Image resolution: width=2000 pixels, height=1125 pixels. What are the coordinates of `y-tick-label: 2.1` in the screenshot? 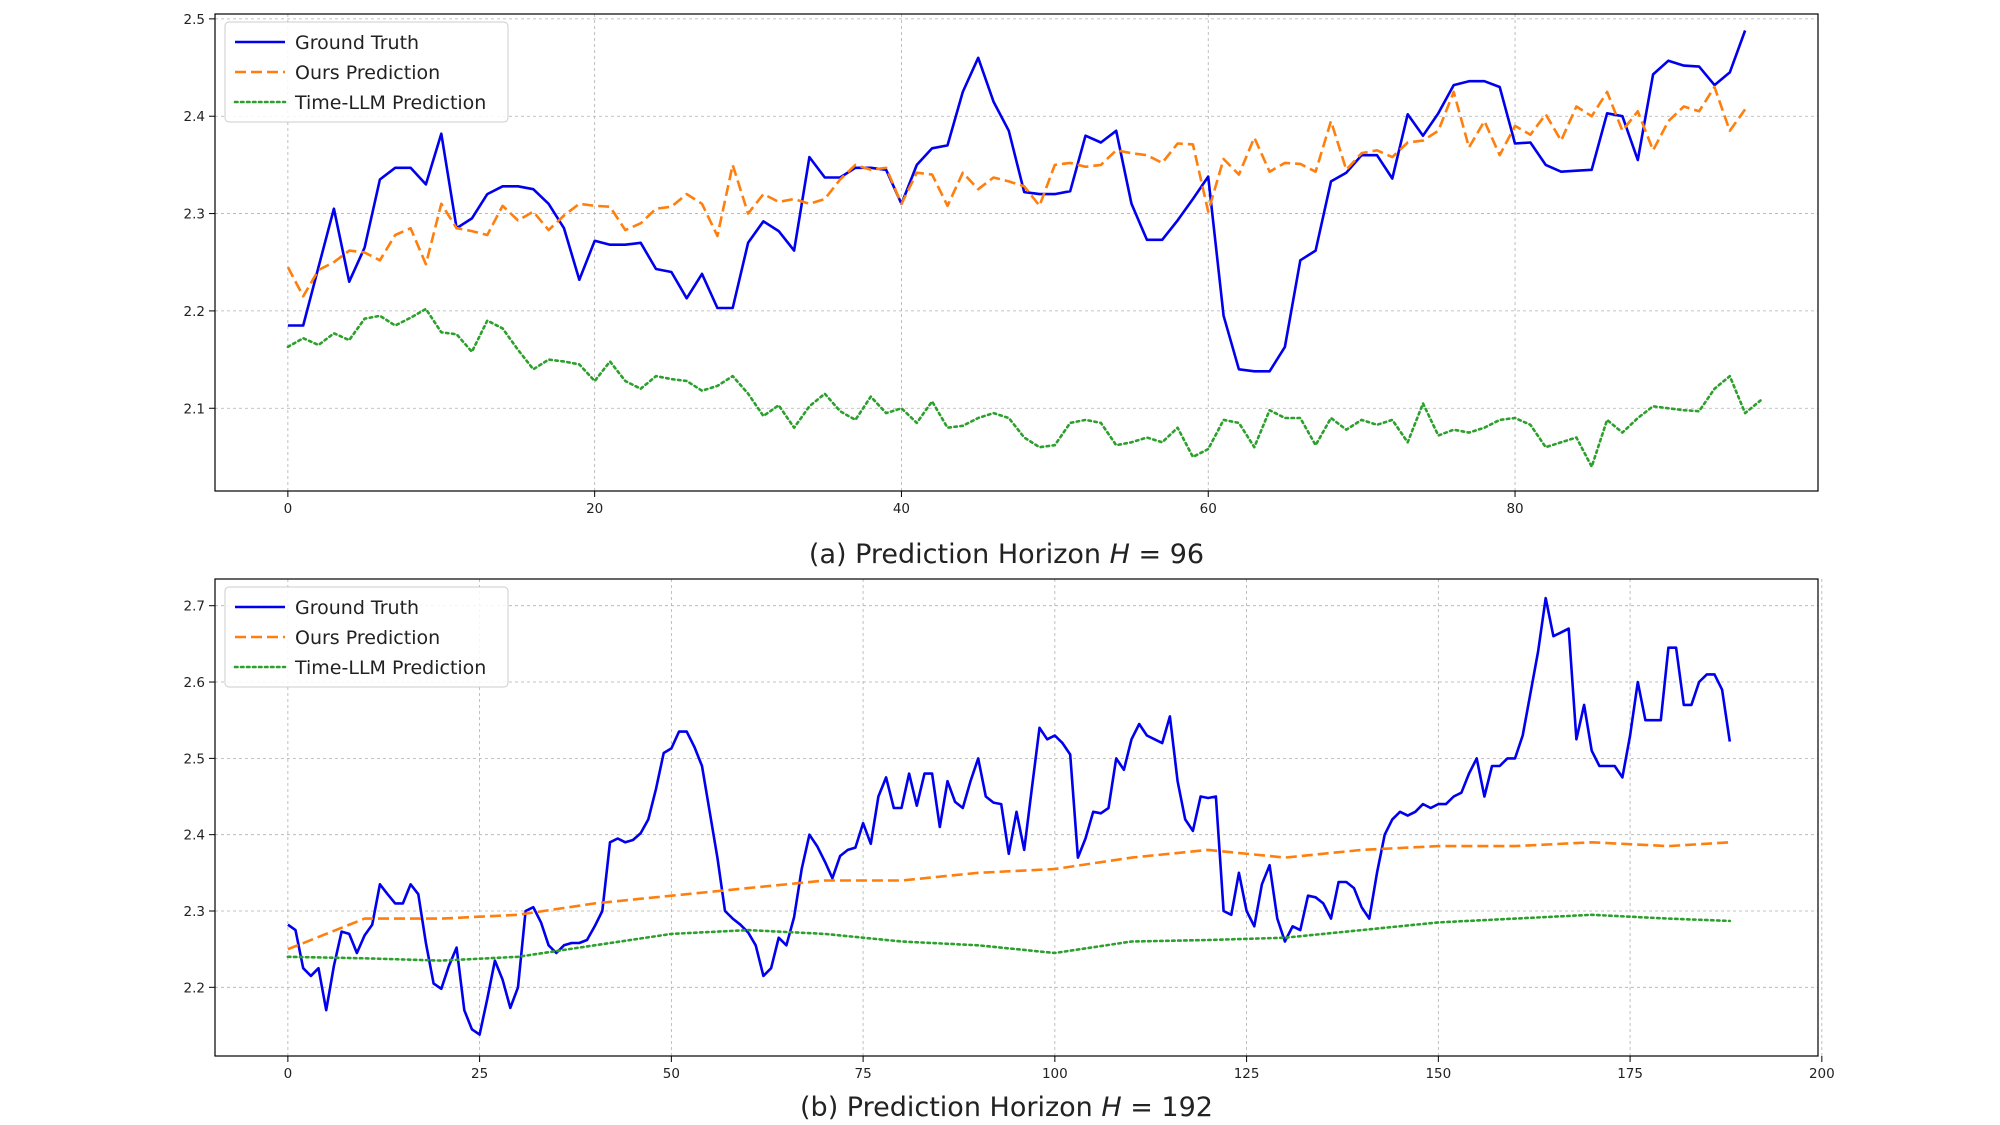 It's located at (194, 409).